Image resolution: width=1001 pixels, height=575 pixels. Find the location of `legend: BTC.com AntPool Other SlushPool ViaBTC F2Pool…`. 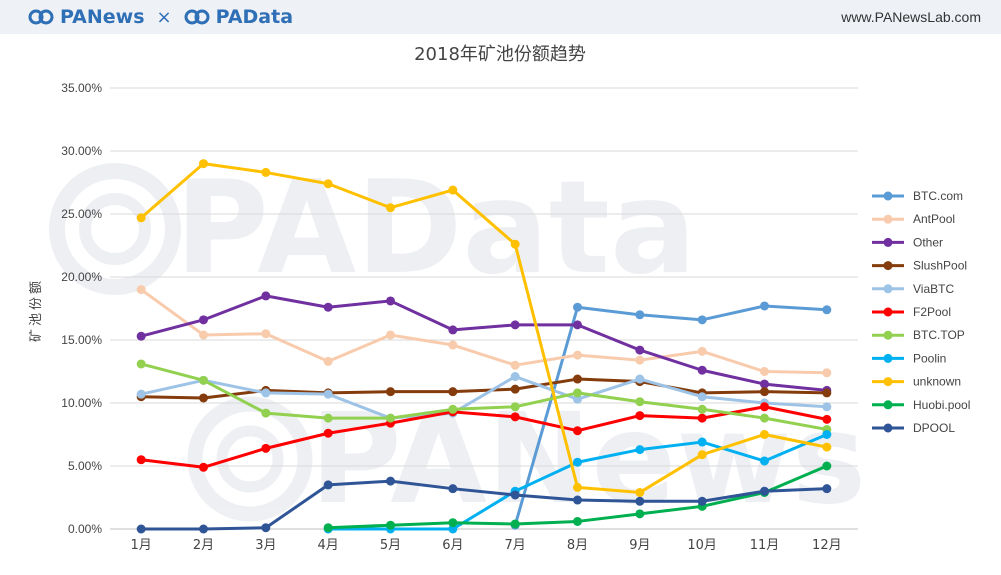

legend: BTC.com AntPool Other SlushPool ViaBTC F2Pool… is located at coordinates (921, 312).